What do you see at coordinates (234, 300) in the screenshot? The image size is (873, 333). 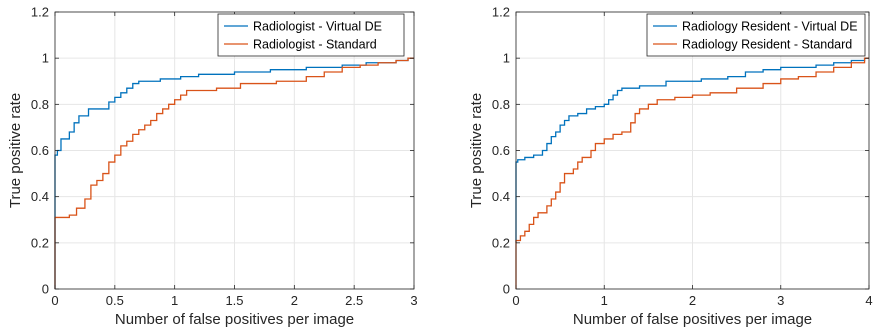 I see `chart1-xtick-label-3: 1.5` at bounding box center [234, 300].